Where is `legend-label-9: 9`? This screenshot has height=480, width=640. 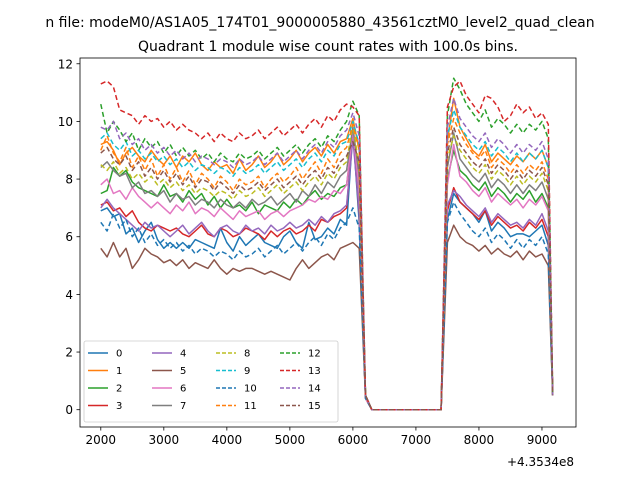 legend-label-9: 9 is located at coordinates (247, 371).